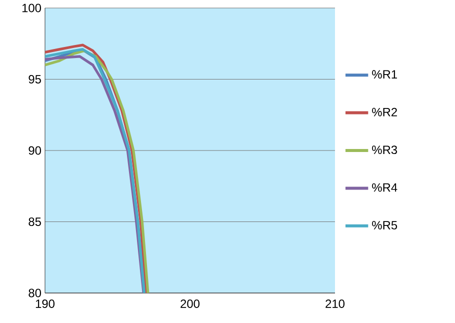  Describe the element at coordinates (35, 150) in the screenshot. I see `y-tick-label: 90` at that location.